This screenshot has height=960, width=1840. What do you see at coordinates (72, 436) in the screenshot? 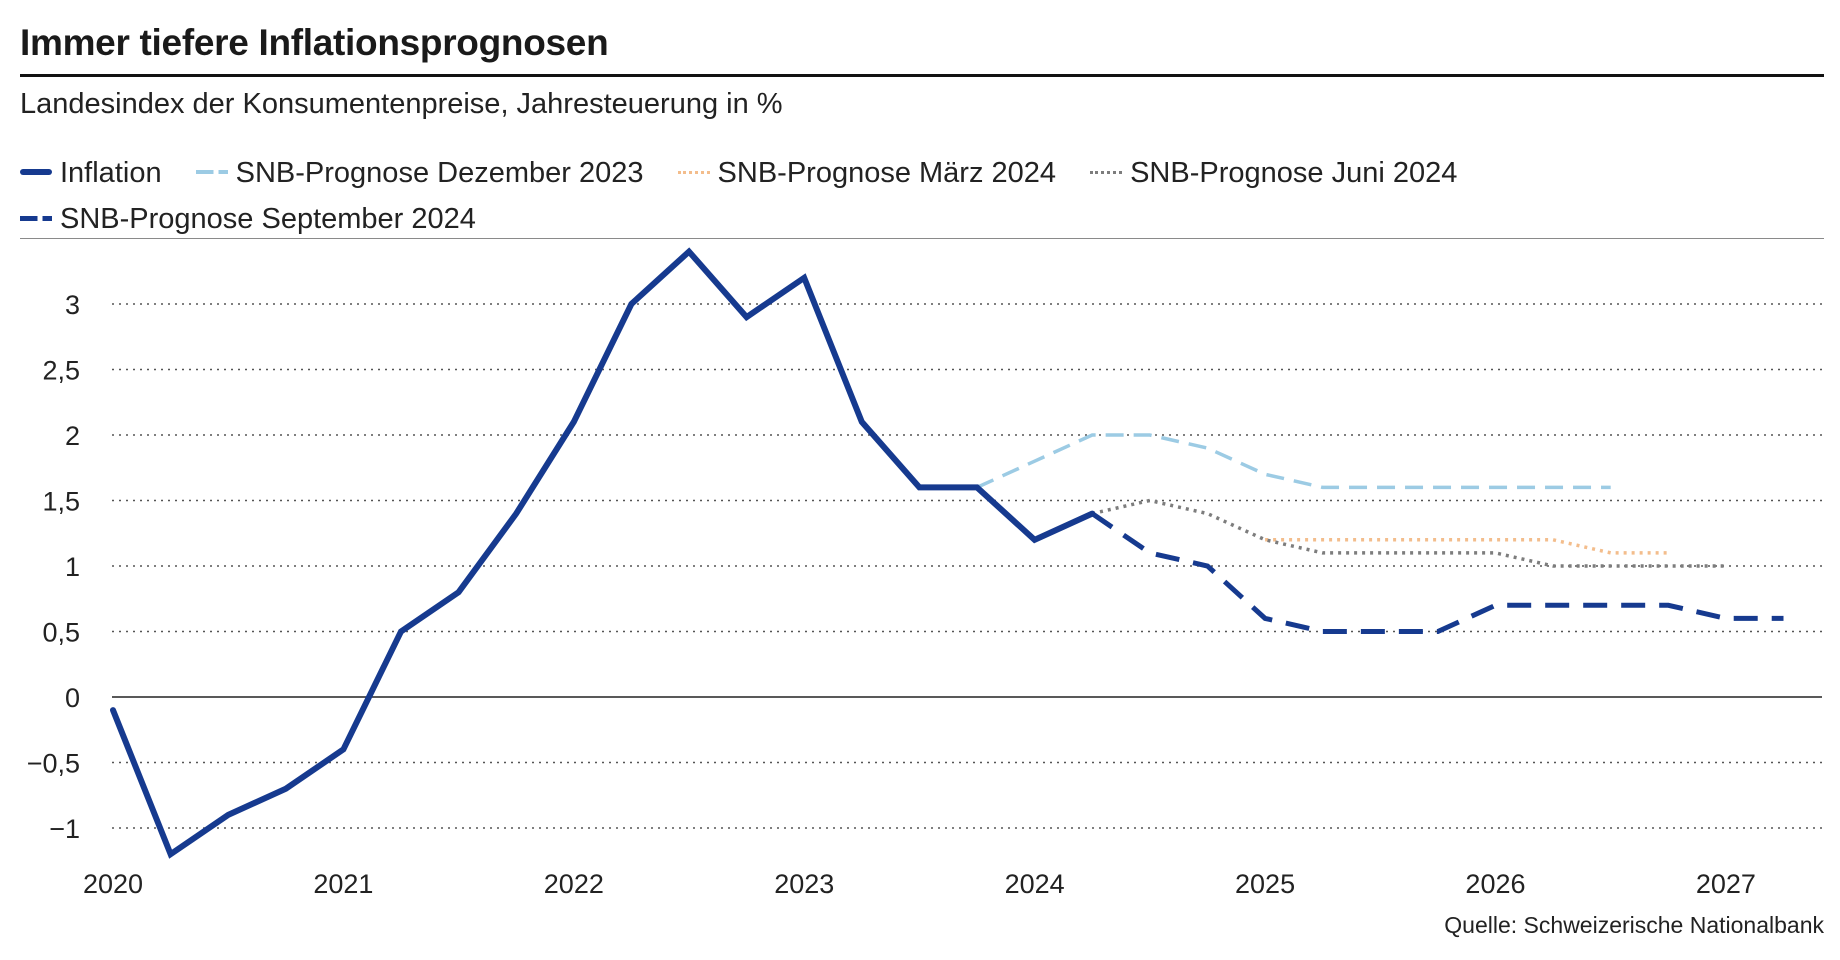
I see `y-tick-label-6: 2` at bounding box center [72, 436].